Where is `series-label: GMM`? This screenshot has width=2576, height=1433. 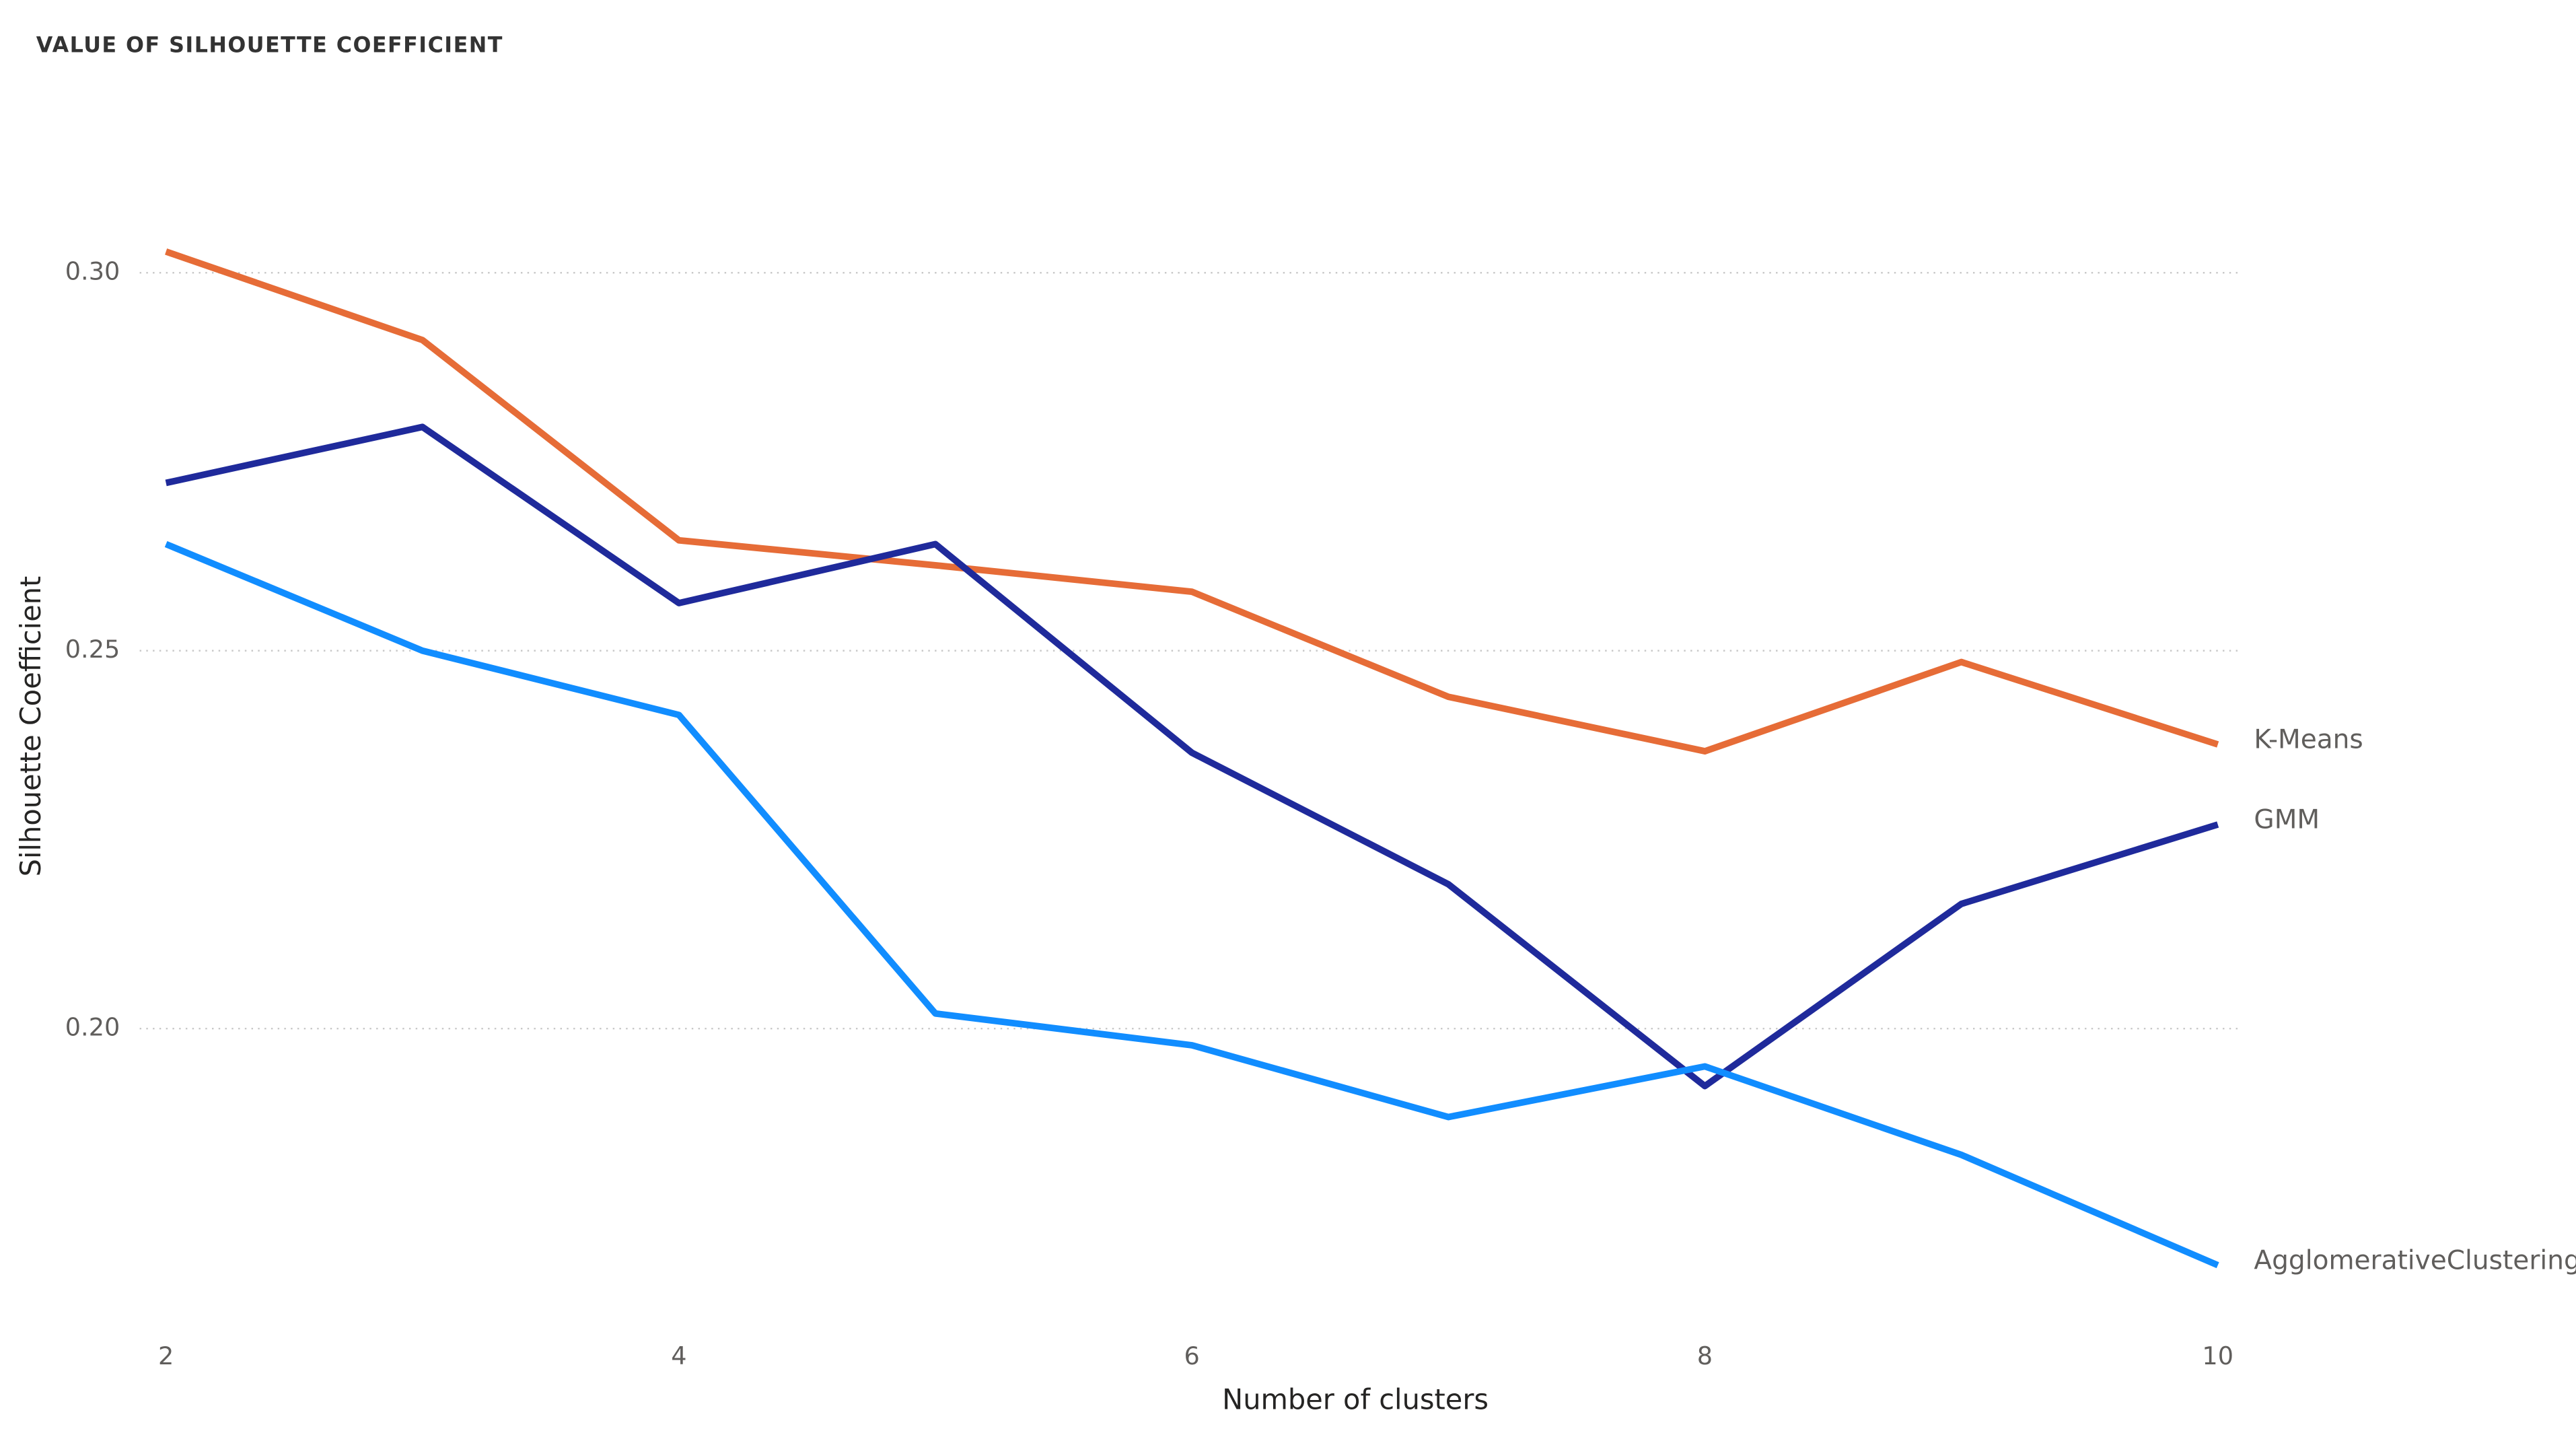
series-label: GMM is located at coordinates (2287, 820).